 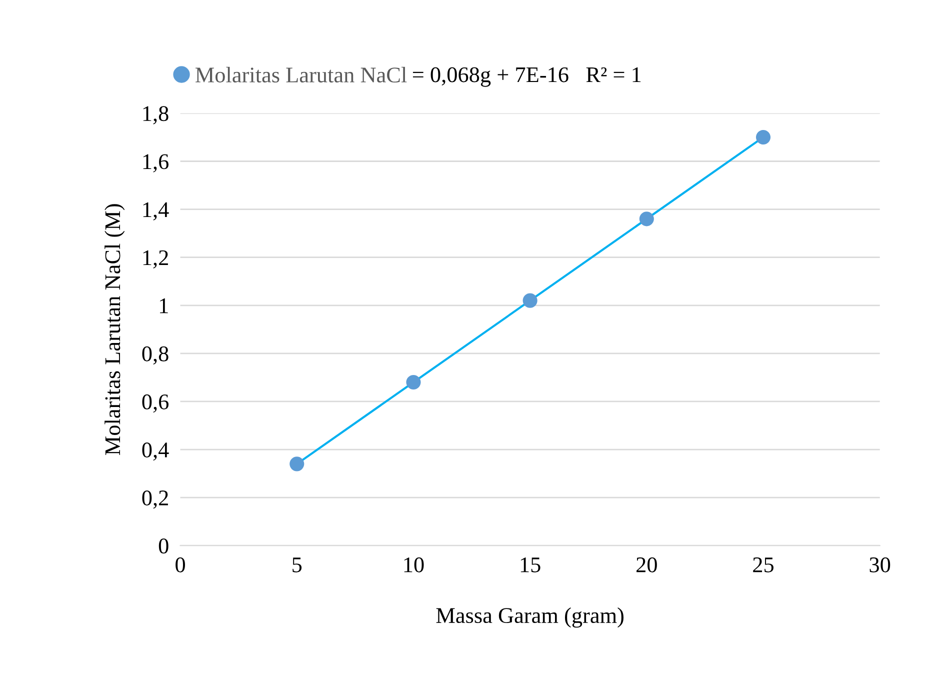 I want to click on y-tick-label: 0,2, so click(x=155, y=499).